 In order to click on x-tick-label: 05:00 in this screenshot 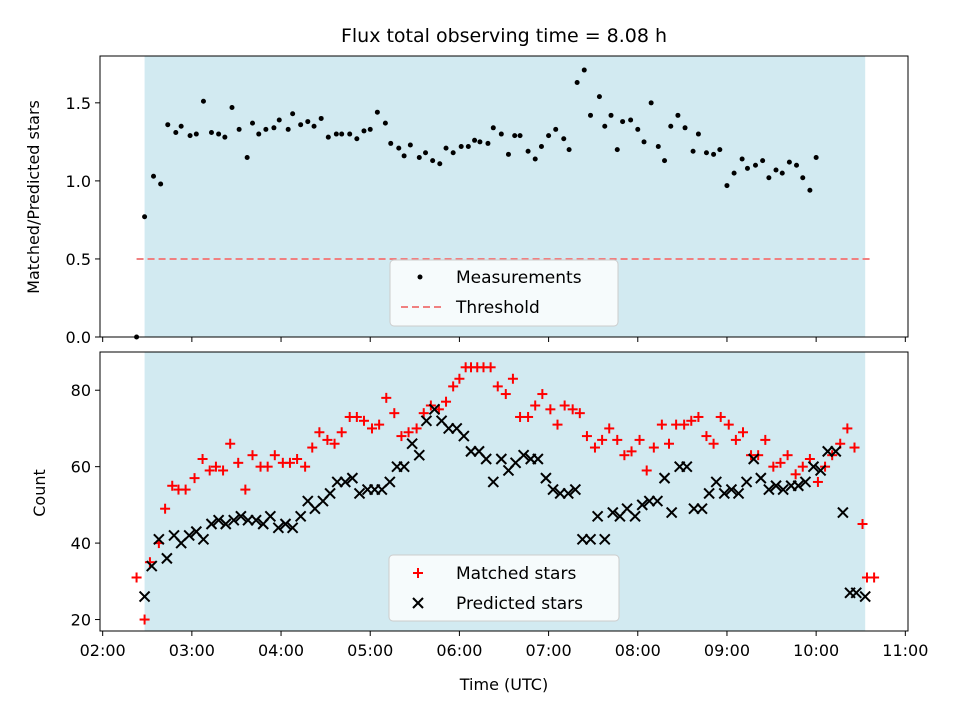, I will do `click(370, 650)`.